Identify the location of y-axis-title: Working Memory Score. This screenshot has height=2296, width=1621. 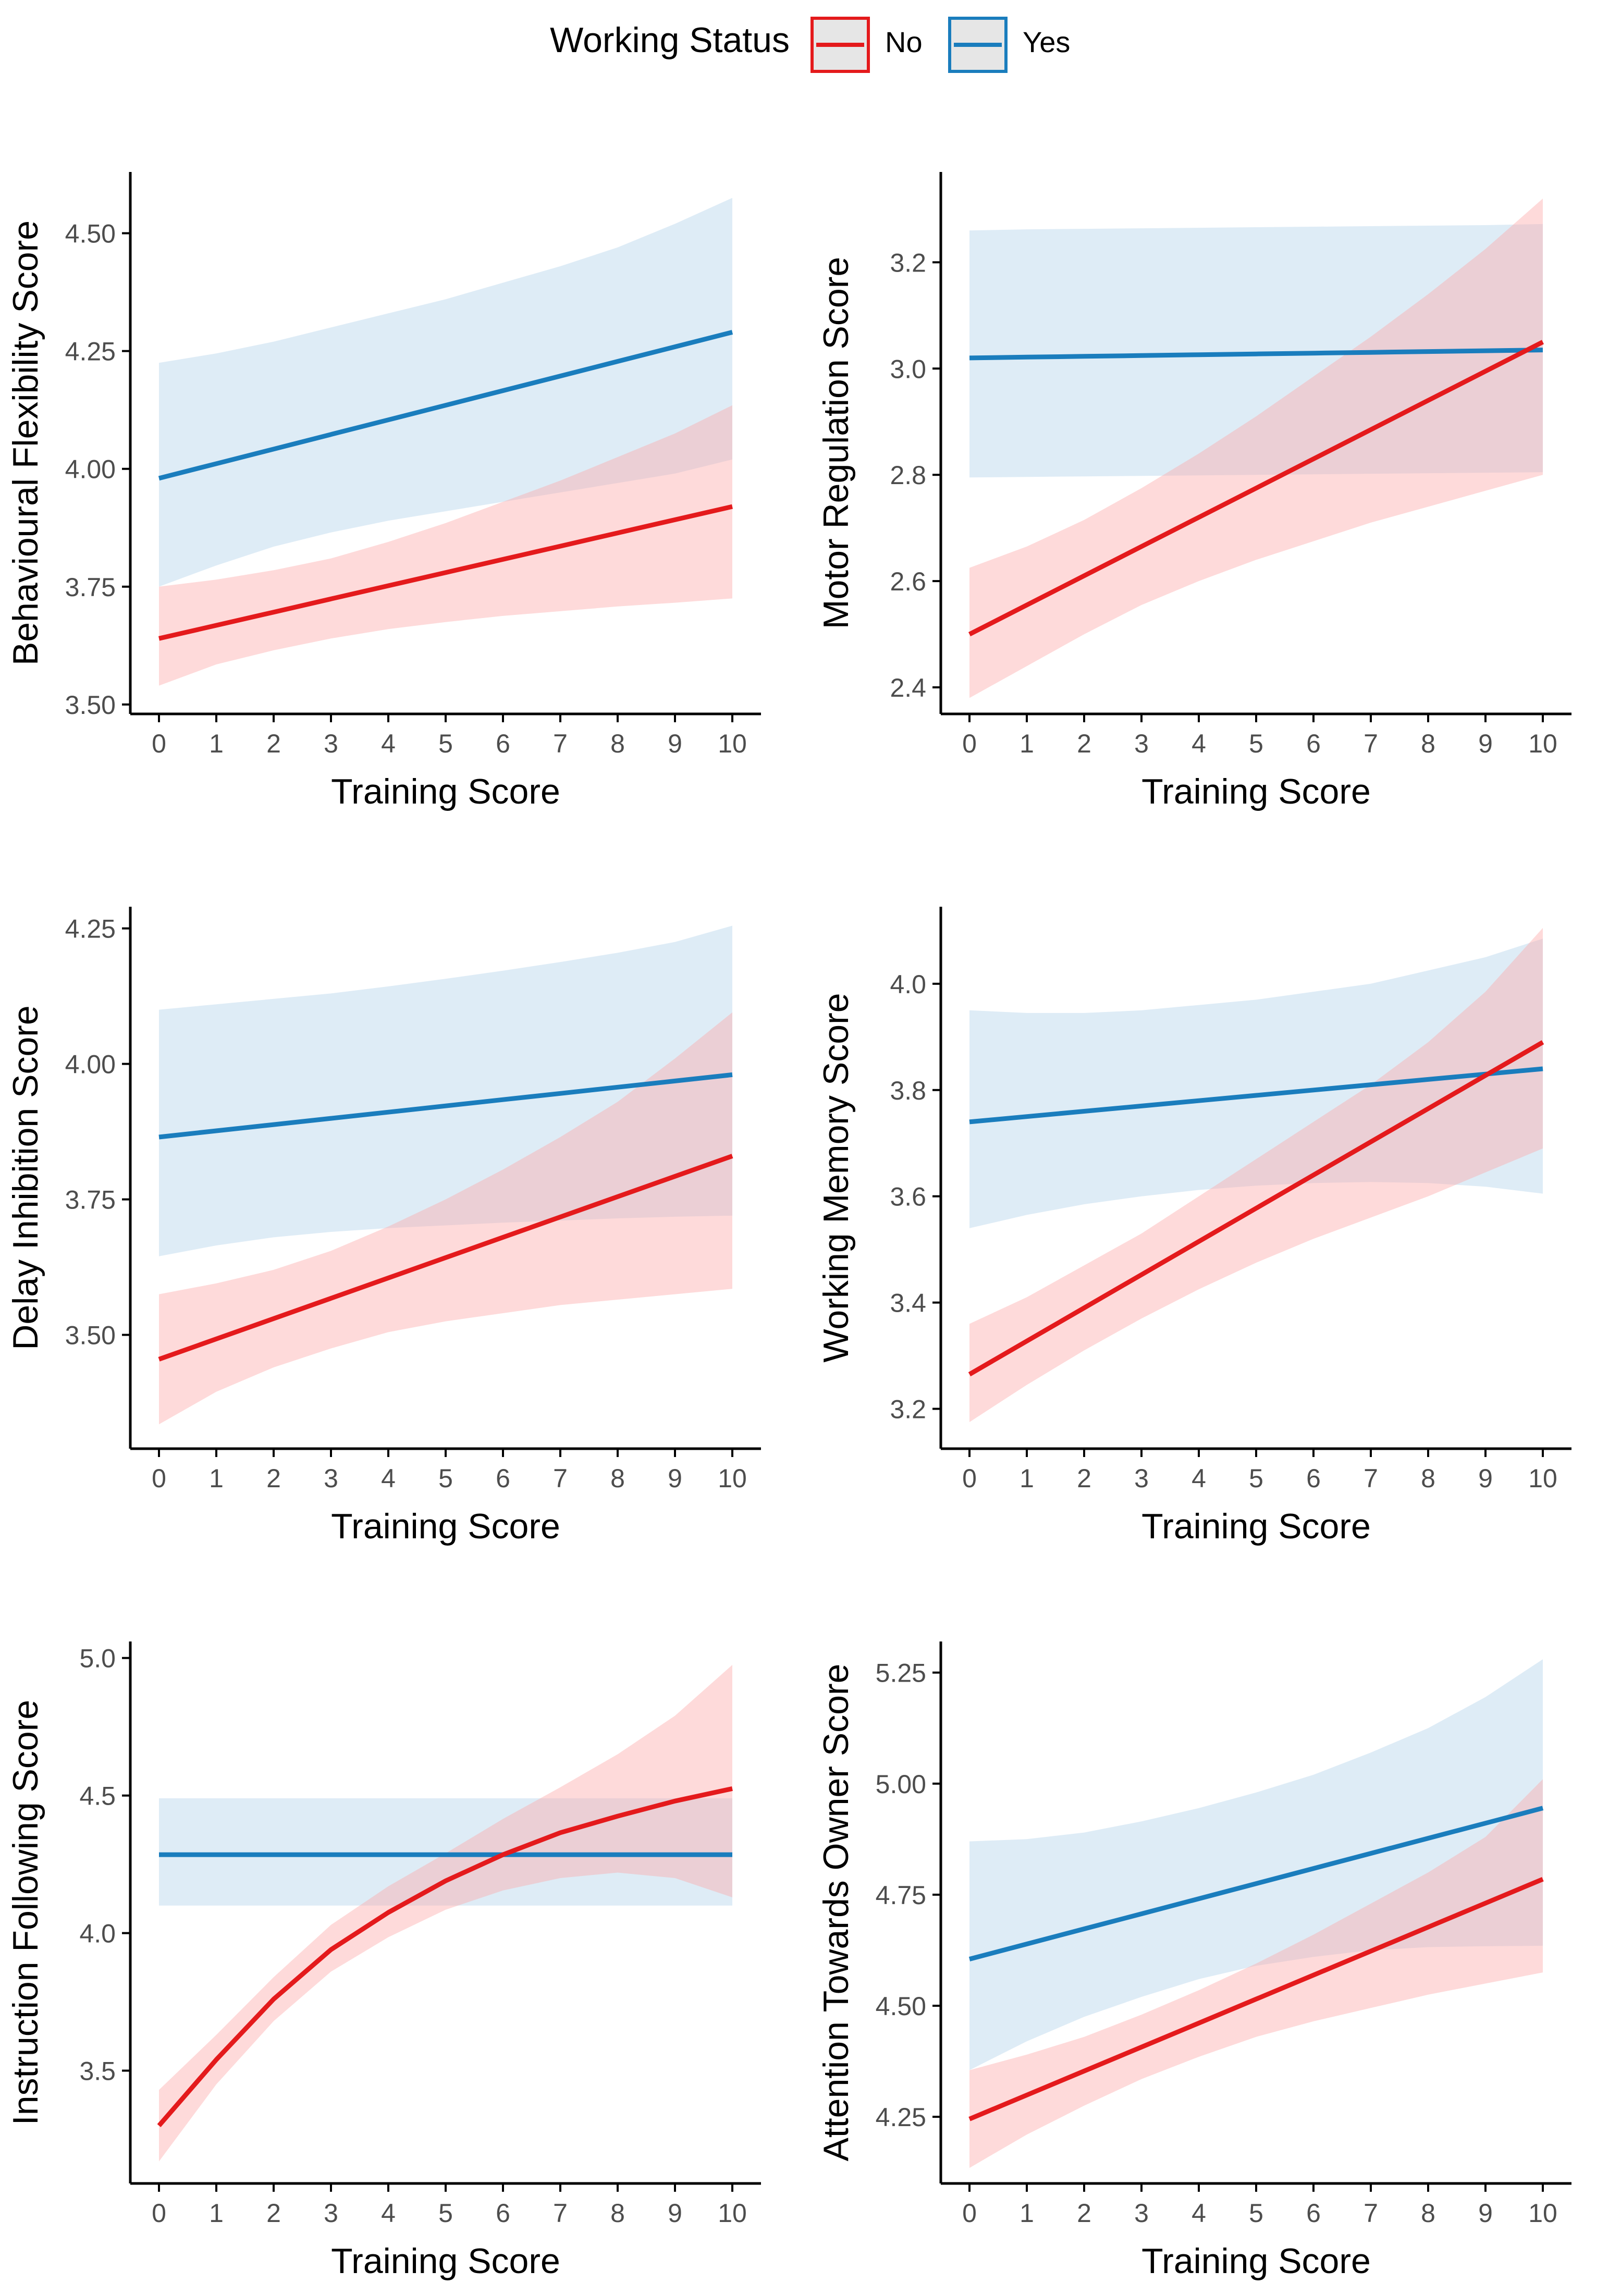
(836, 1177).